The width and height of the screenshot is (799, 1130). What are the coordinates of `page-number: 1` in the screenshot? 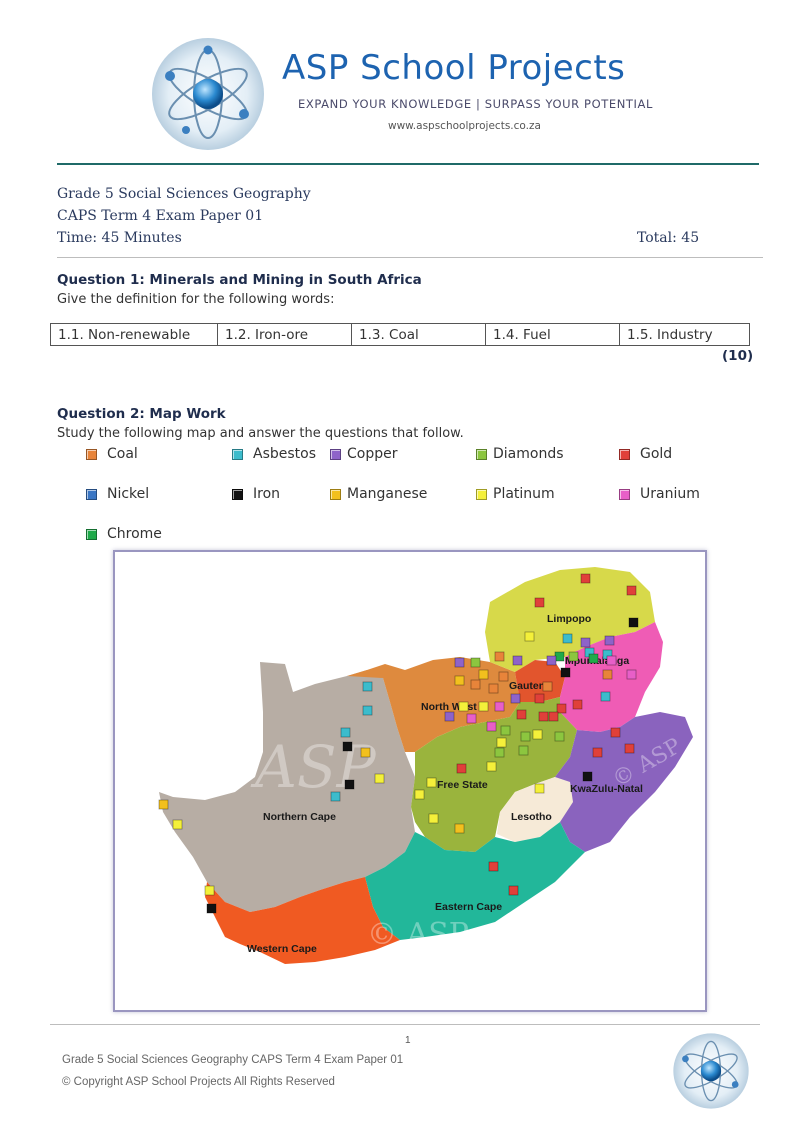 It's located at (408, 1040).